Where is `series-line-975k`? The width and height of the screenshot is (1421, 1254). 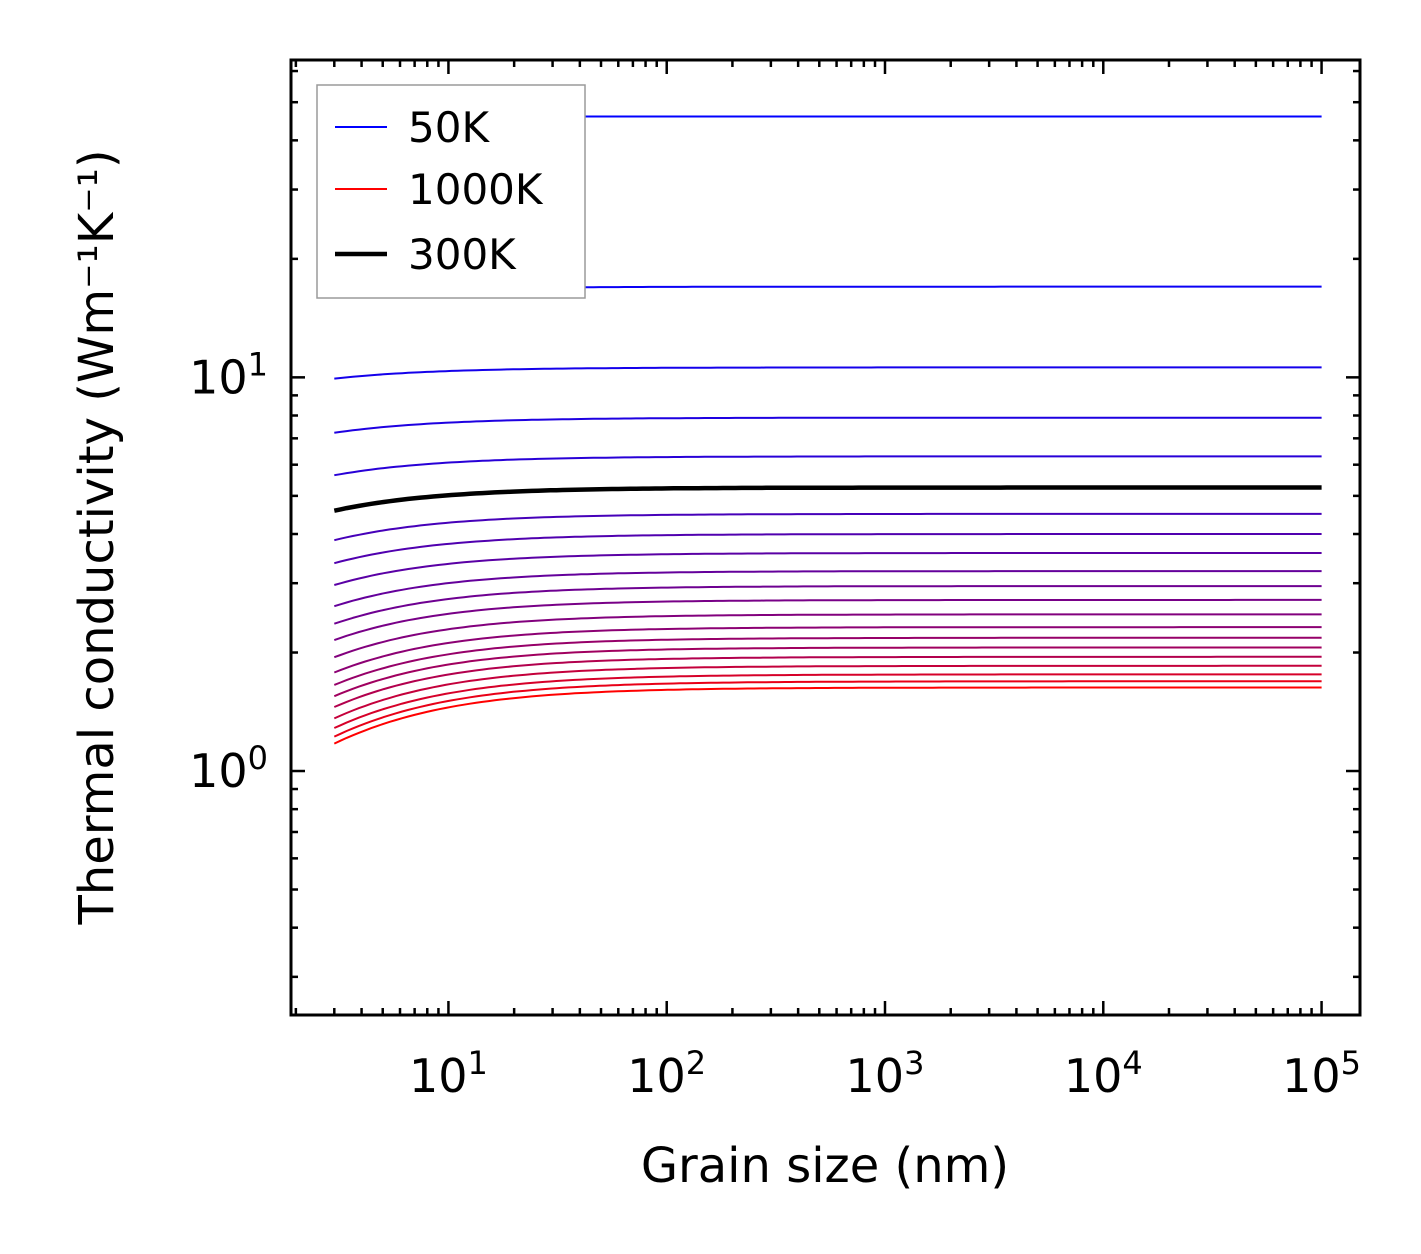 series-line-975k is located at coordinates (827, 709).